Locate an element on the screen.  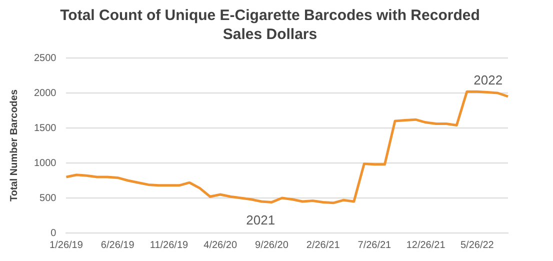
x-tick-label: 12/26/21 is located at coordinates (426, 245).